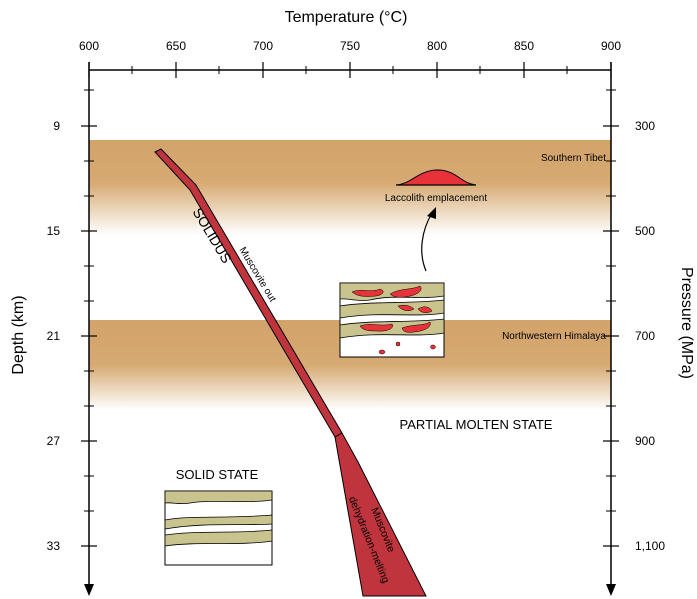  What do you see at coordinates (350, 58) in the screenshot?
I see `temperature-axis: 600 650 700 750 800 850 900` at bounding box center [350, 58].